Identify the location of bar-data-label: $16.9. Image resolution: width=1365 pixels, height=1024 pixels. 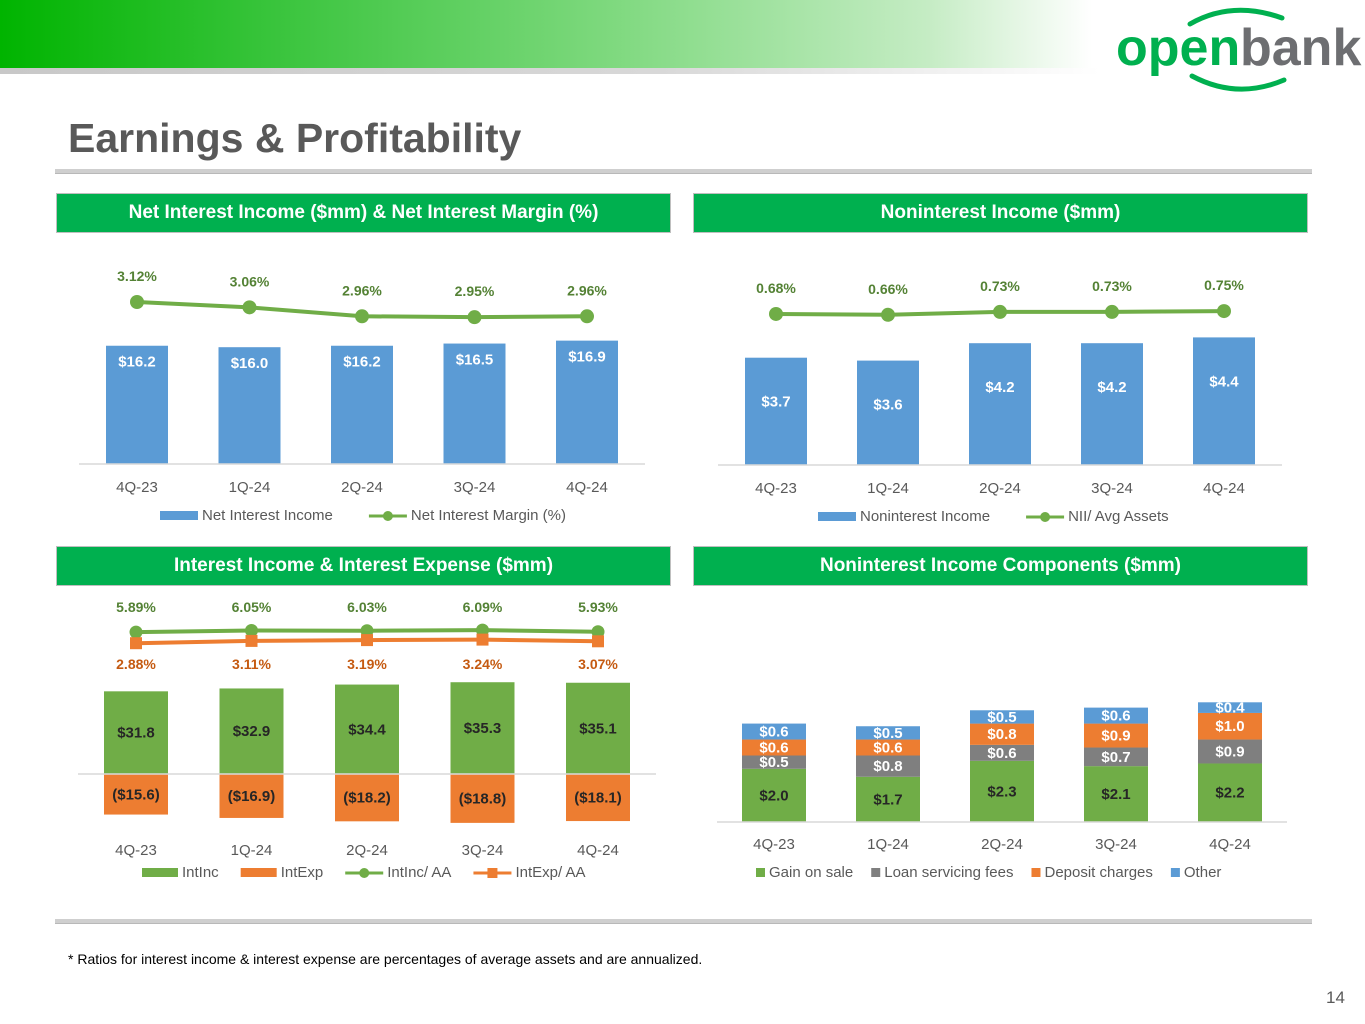
(587, 357).